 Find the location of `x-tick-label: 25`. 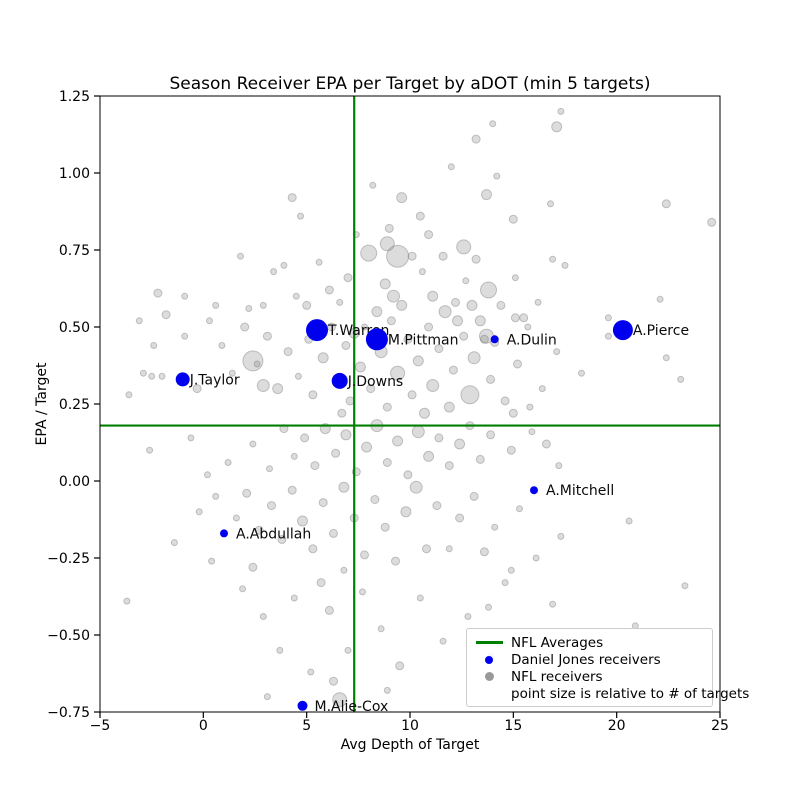

x-tick-label: 25 is located at coordinates (720, 726).